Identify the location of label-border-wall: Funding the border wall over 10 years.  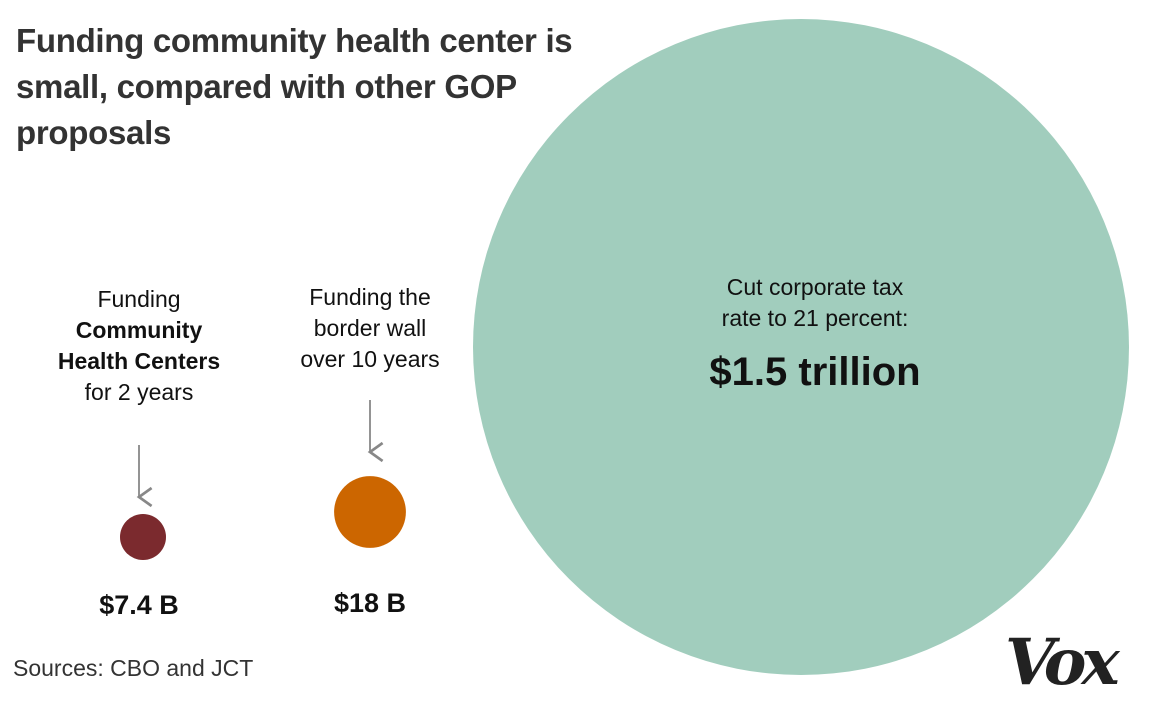
(370, 328).